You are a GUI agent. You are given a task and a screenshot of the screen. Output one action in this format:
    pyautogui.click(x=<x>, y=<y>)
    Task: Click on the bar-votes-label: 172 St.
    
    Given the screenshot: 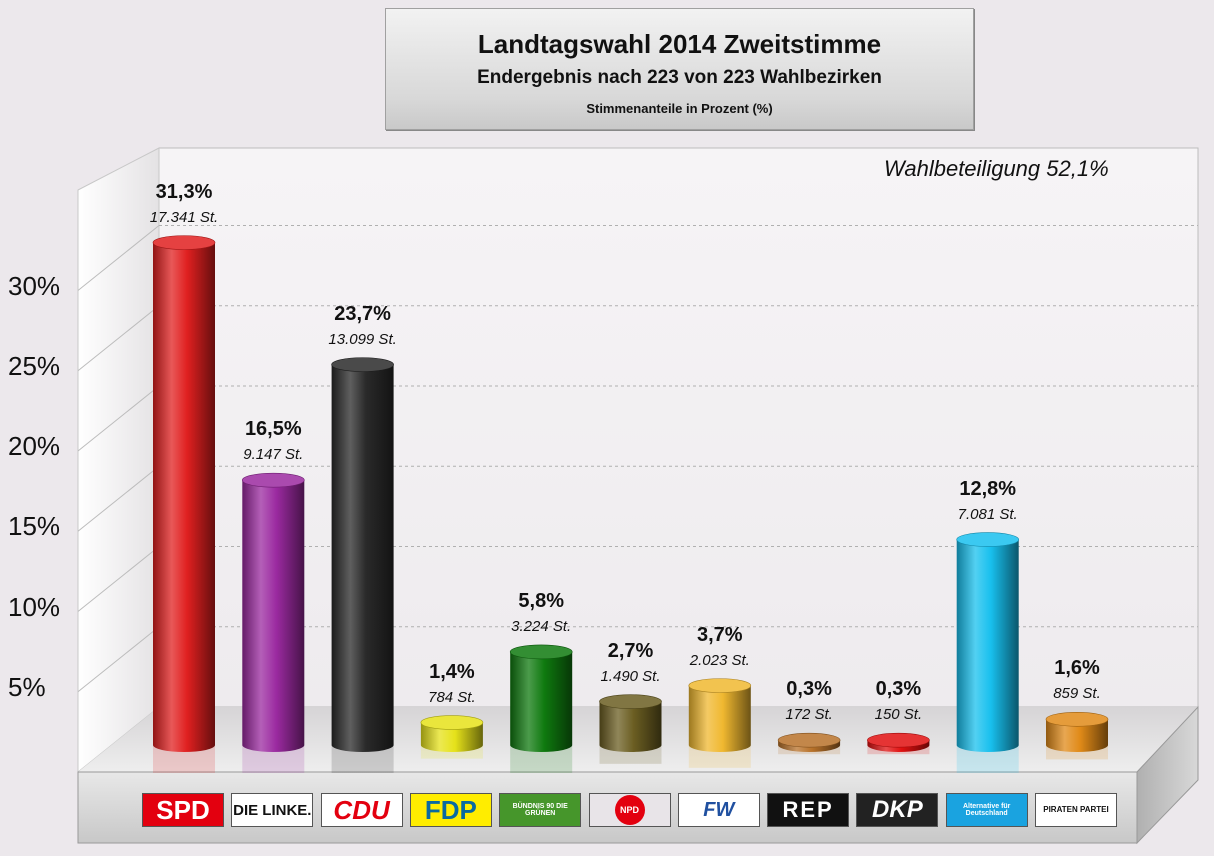 What is the action you would take?
    pyautogui.click(x=809, y=715)
    